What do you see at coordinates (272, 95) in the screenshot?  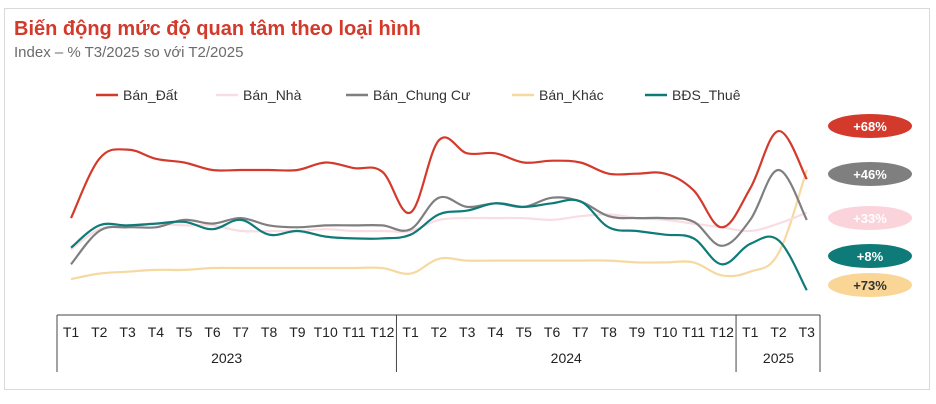 I see `legend-label-1: Bán_Nhà` at bounding box center [272, 95].